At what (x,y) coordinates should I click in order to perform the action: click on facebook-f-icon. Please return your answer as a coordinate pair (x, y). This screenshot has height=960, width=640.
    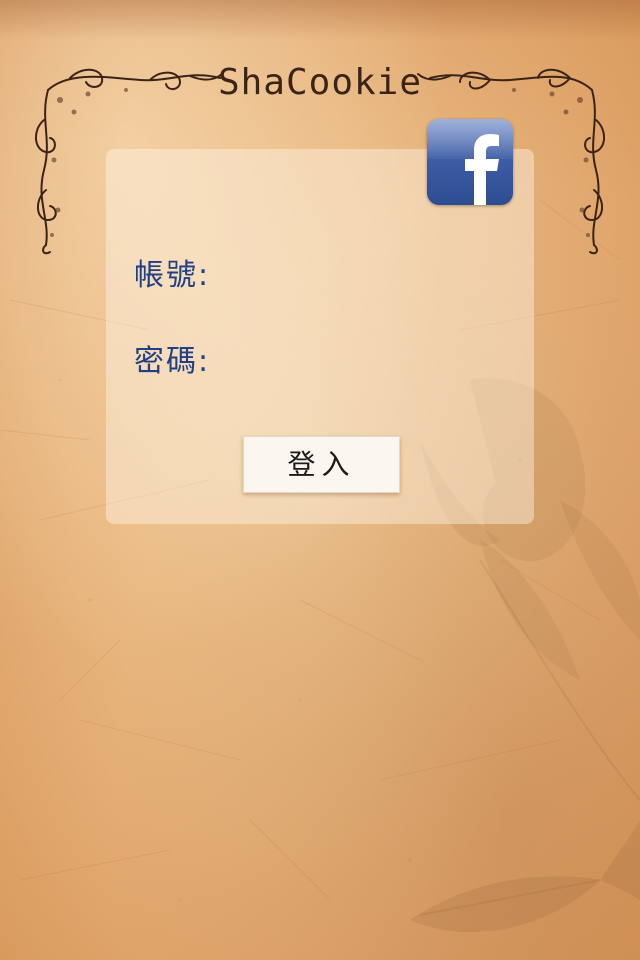
    Looking at the image, I should click on (482, 169).